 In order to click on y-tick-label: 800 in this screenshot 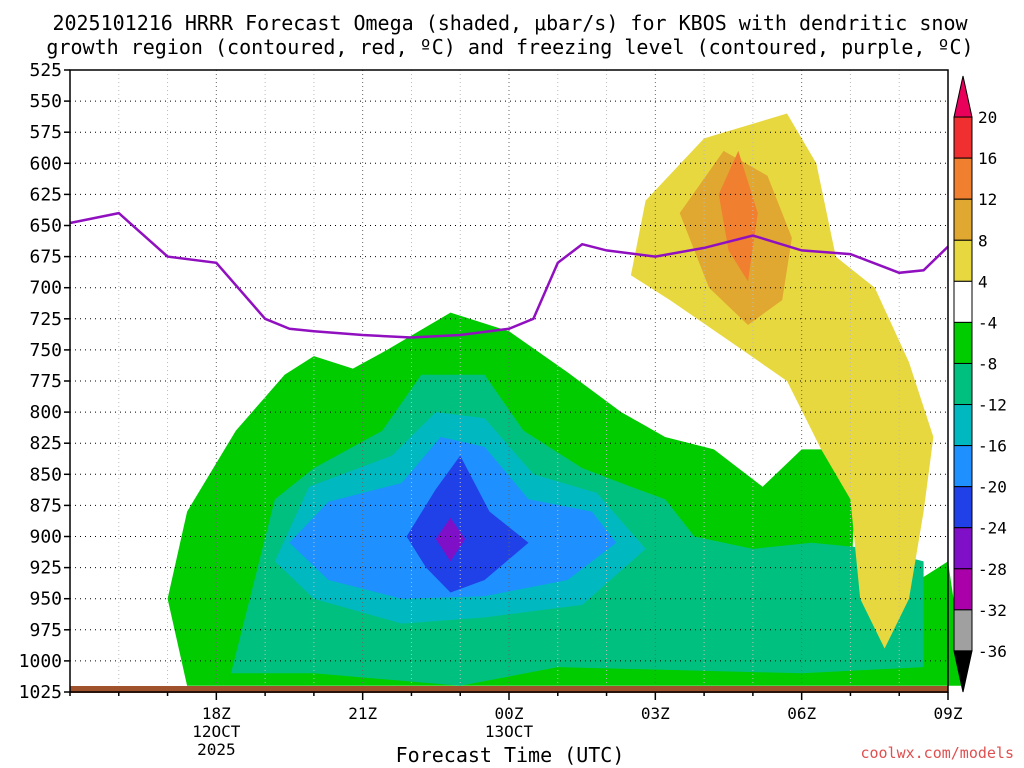, I will do `click(45, 412)`.